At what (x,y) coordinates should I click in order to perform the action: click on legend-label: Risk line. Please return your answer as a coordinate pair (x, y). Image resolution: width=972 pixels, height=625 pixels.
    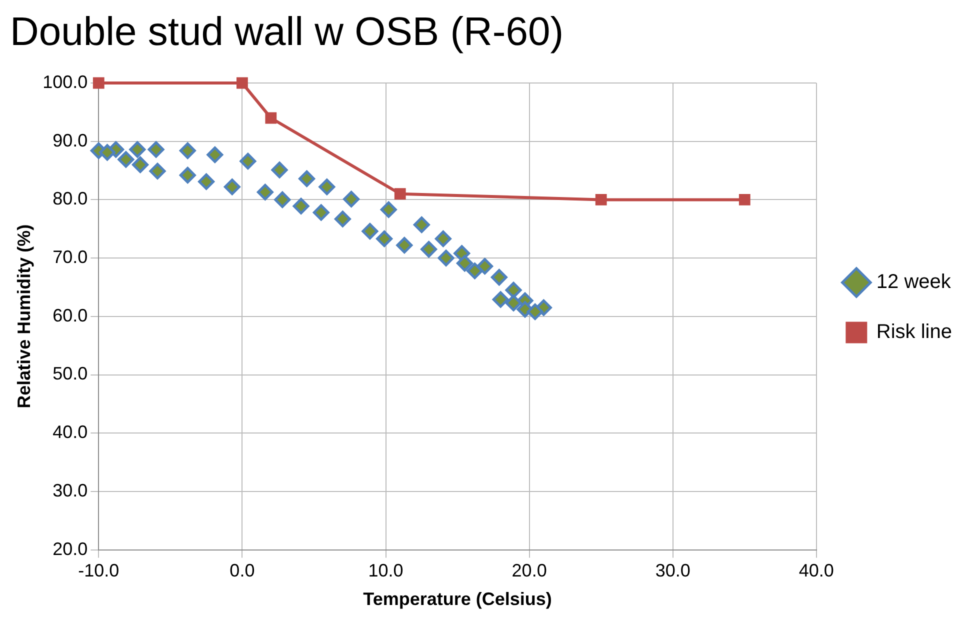
    Looking at the image, I should click on (914, 332).